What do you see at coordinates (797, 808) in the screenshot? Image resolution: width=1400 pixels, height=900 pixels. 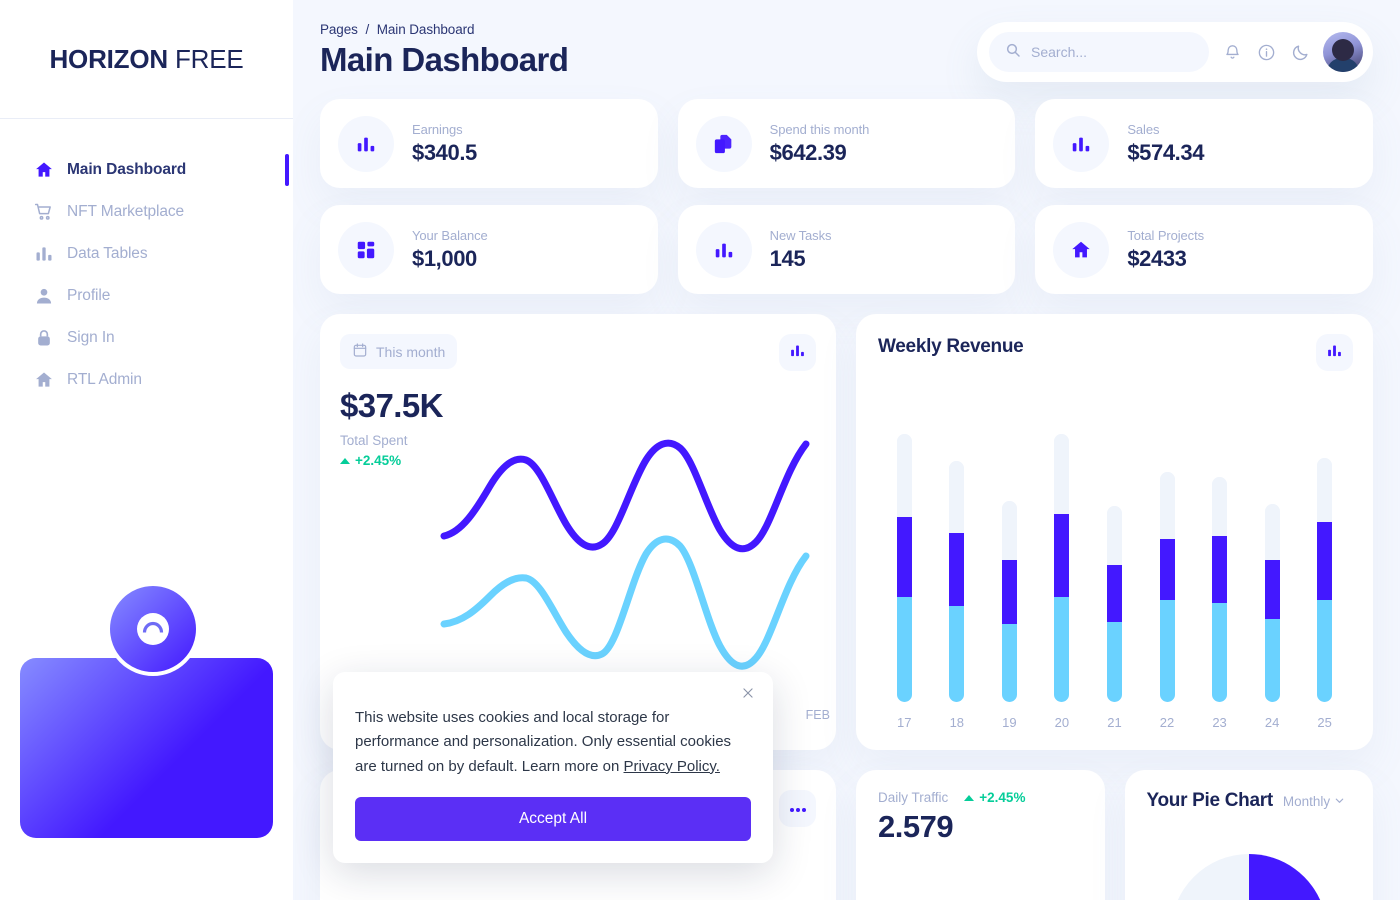 I see `table-menu-button` at bounding box center [797, 808].